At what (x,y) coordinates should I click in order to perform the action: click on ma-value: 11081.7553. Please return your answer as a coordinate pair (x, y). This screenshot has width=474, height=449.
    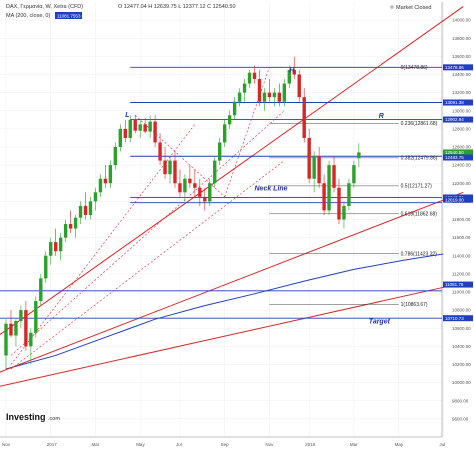
    Looking at the image, I should click on (69, 16).